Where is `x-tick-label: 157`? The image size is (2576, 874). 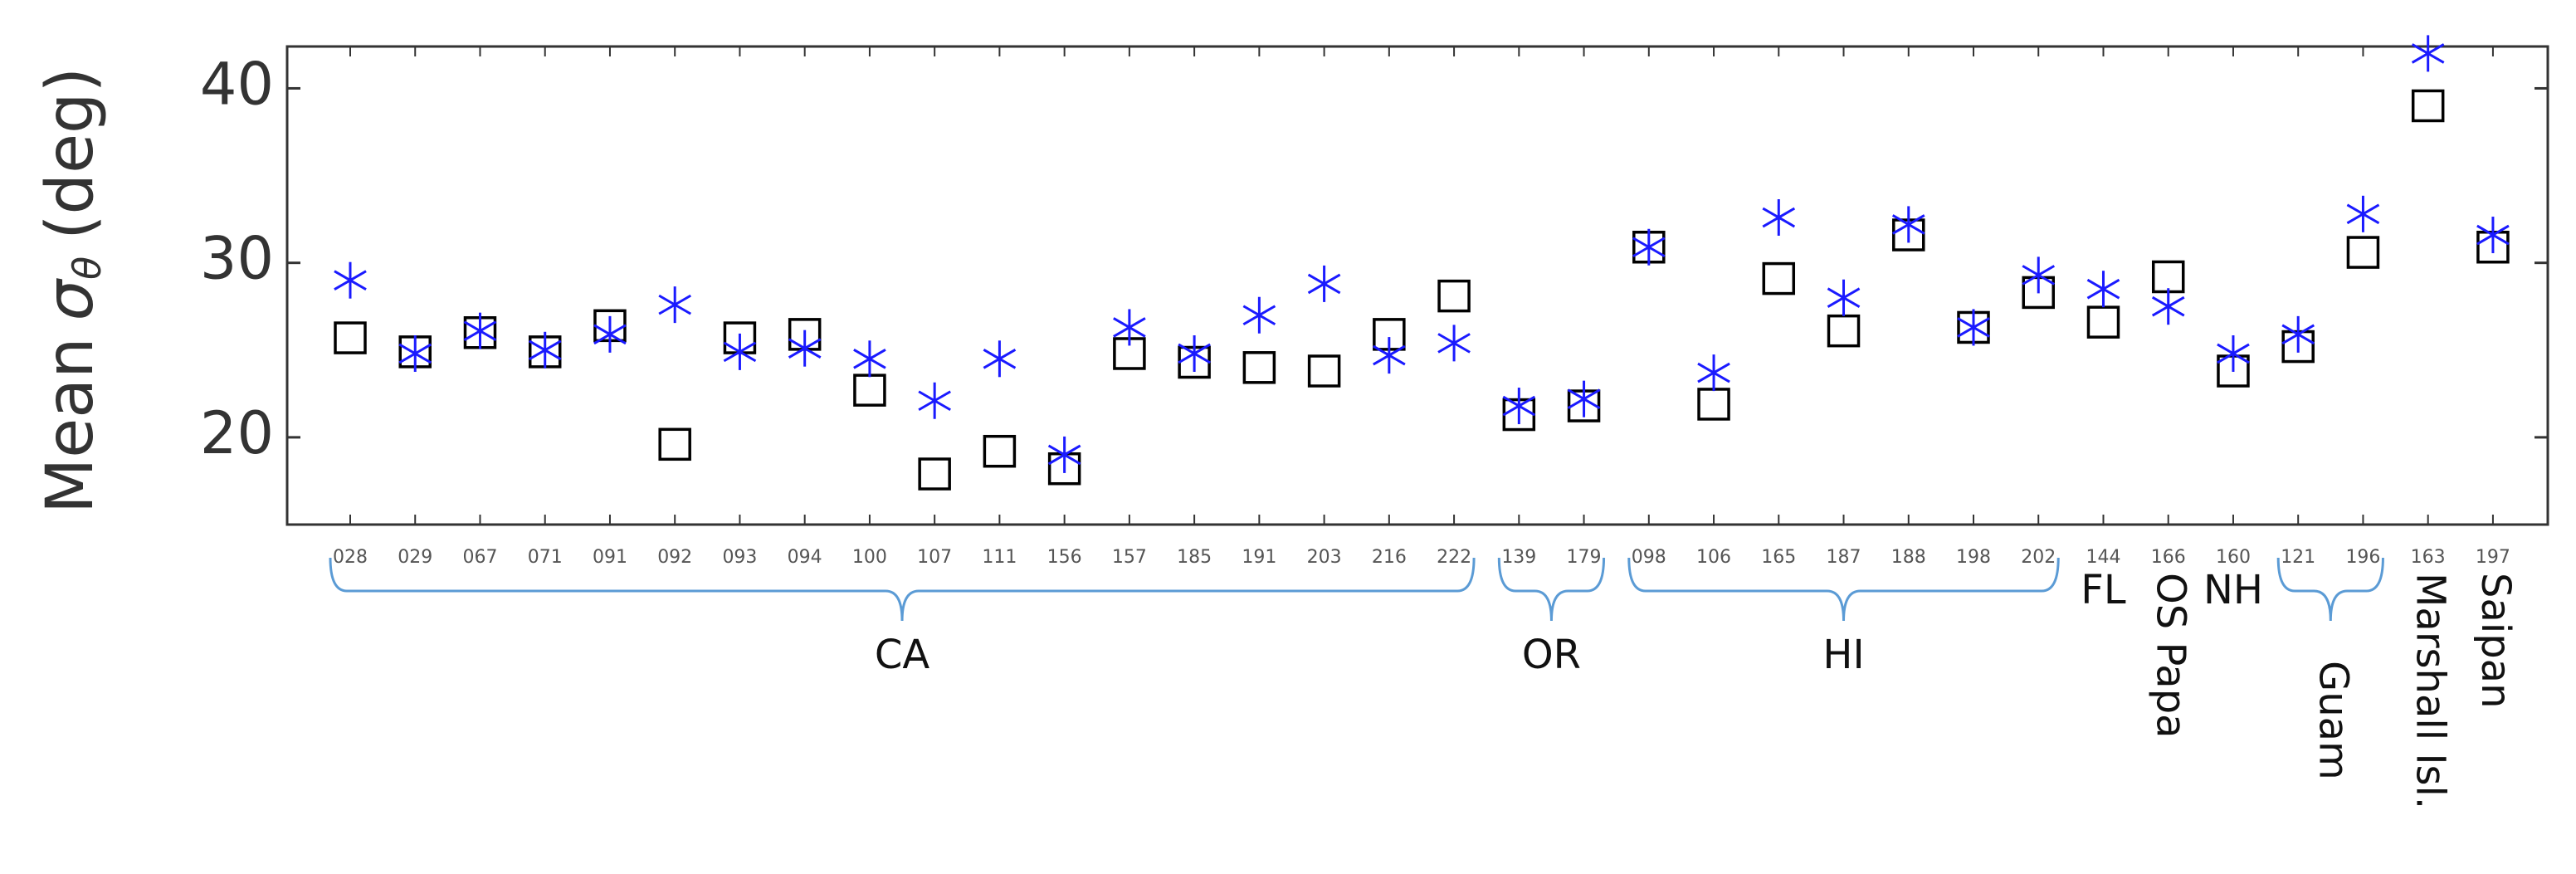
x-tick-label: 157 is located at coordinates (1130, 557).